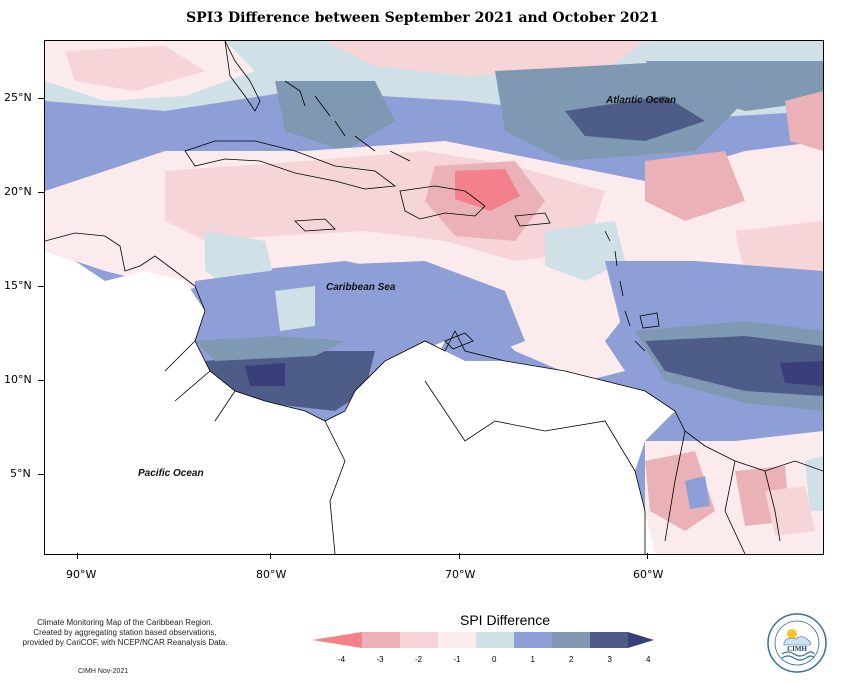 The image size is (845, 684). What do you see at coordinates (505, 620) in the screenshot?
I see `legend-title: SPI Difference` at bounding box center [505, 620].